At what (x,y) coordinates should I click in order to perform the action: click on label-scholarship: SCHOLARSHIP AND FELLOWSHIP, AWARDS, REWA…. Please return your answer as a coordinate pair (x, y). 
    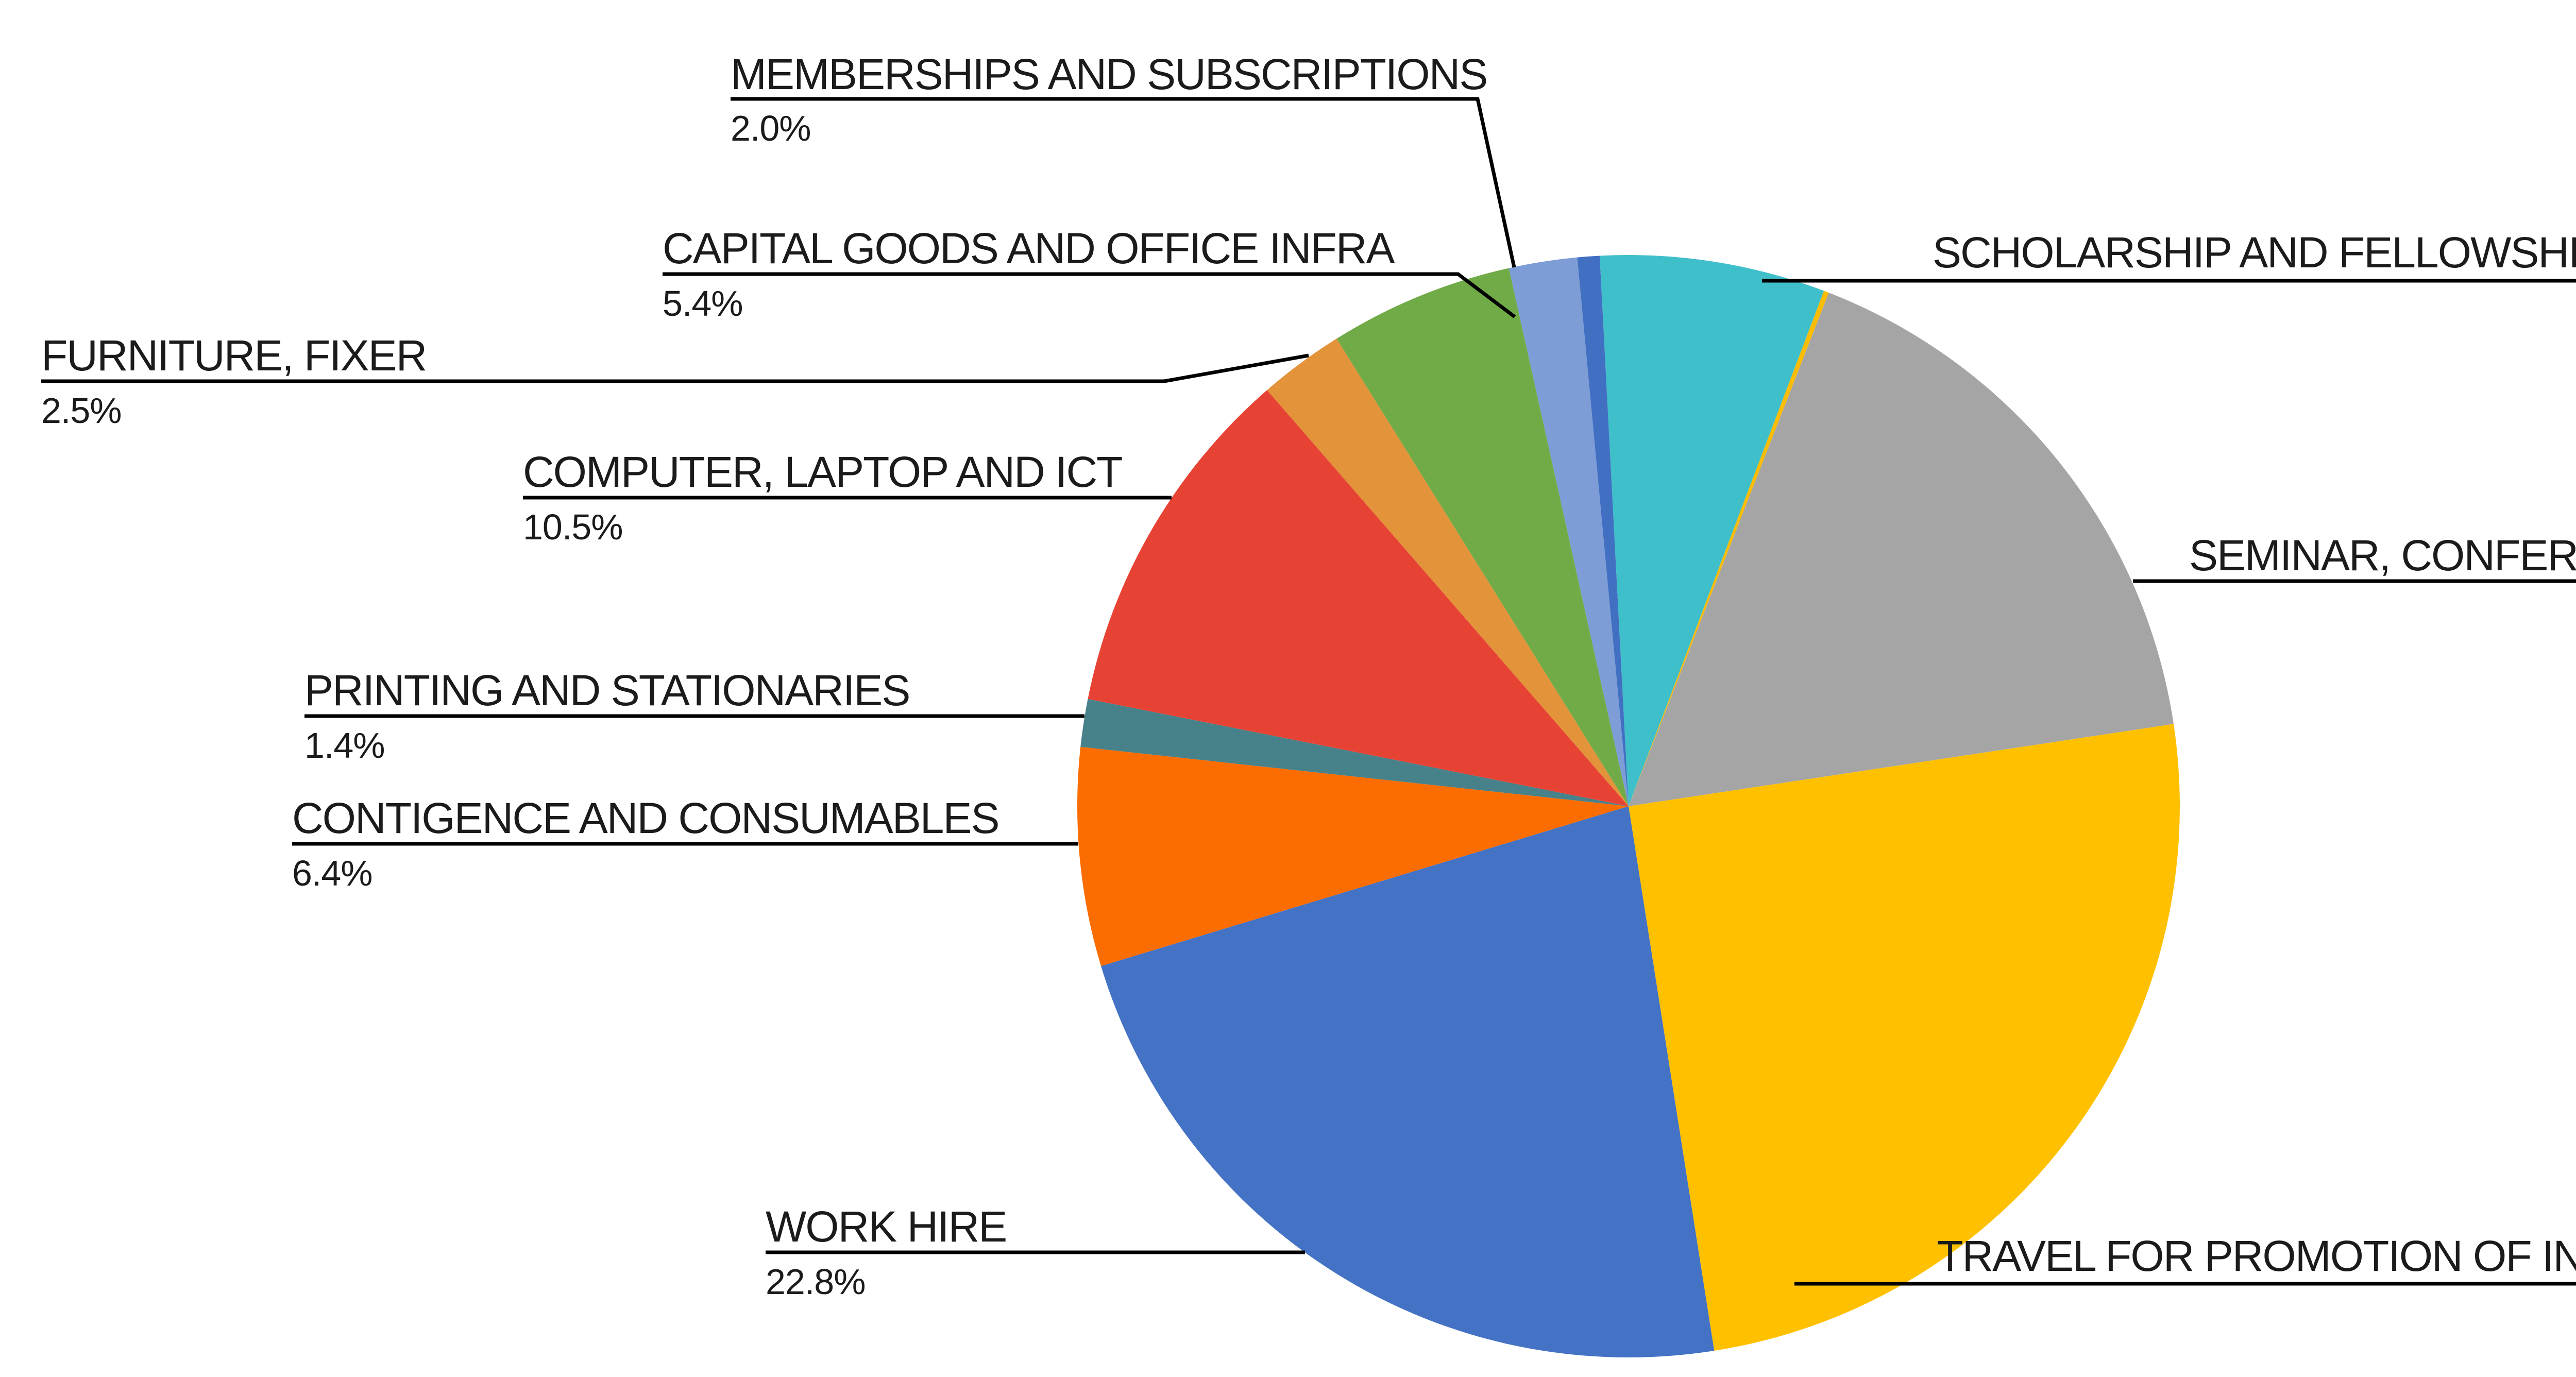
    Looking at the image, I should click on (2254, 252).